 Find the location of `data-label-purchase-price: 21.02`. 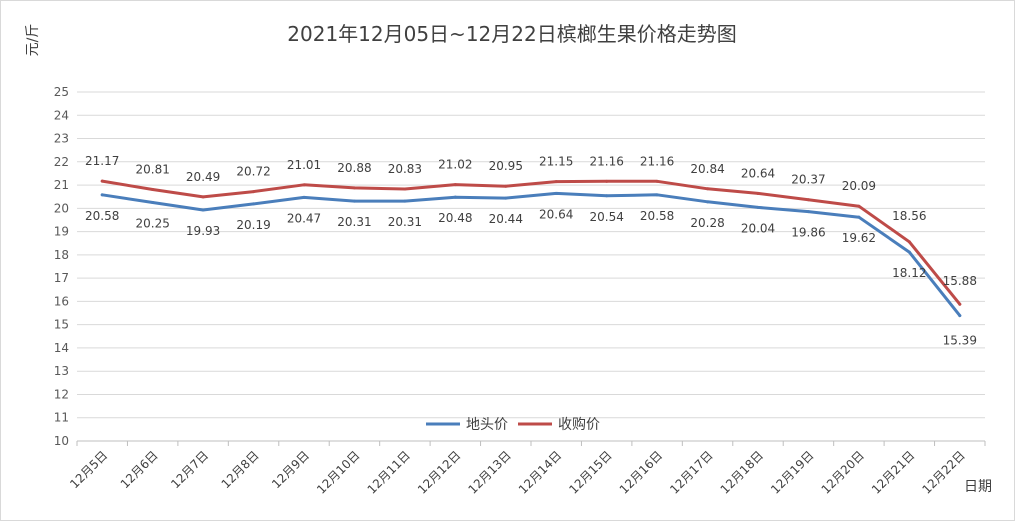

data-label-purchase-price: 21.02 is located at coordinates (455, 165).